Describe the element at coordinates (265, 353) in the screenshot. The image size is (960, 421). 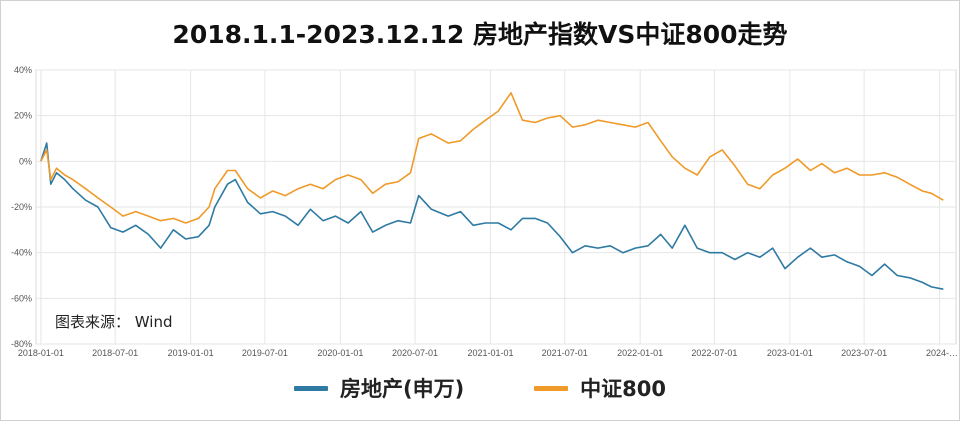
I see `x-tick-label: 2019-07-01` at that location.